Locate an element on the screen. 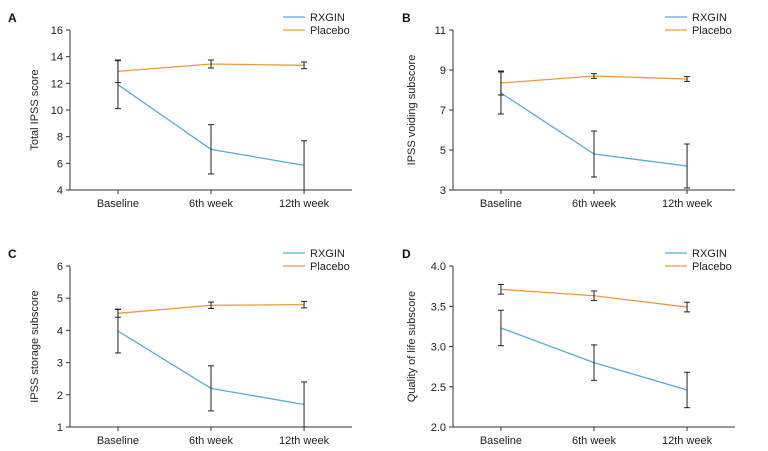 This screenshot has height=451, width=768. y-tick-label: 4.0 is located at coordinates (438, 267).